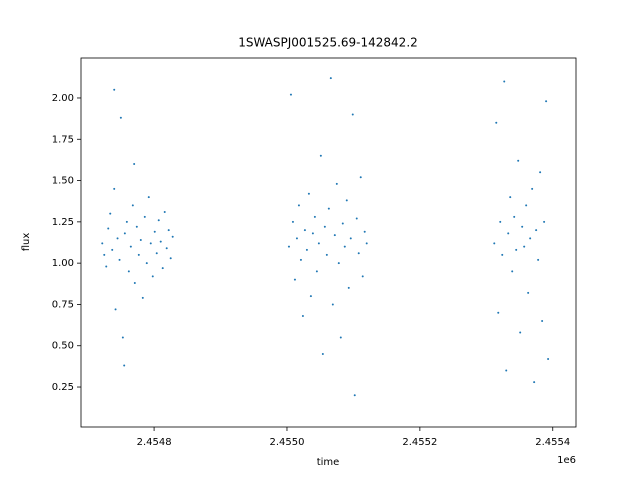  I want to click on y-tick-label: 1.50, so click(63, 181).